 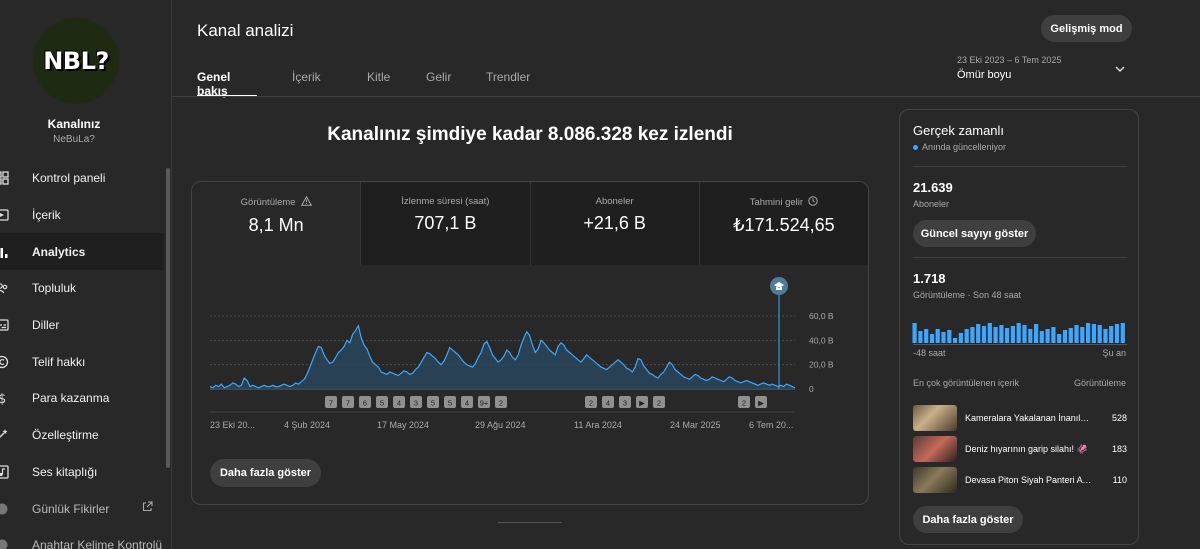 What do you see at coordinates (265, 473) in the screenshot?
I see `show-more-button: Daha fazla göster` at bounding box center [265, 473].